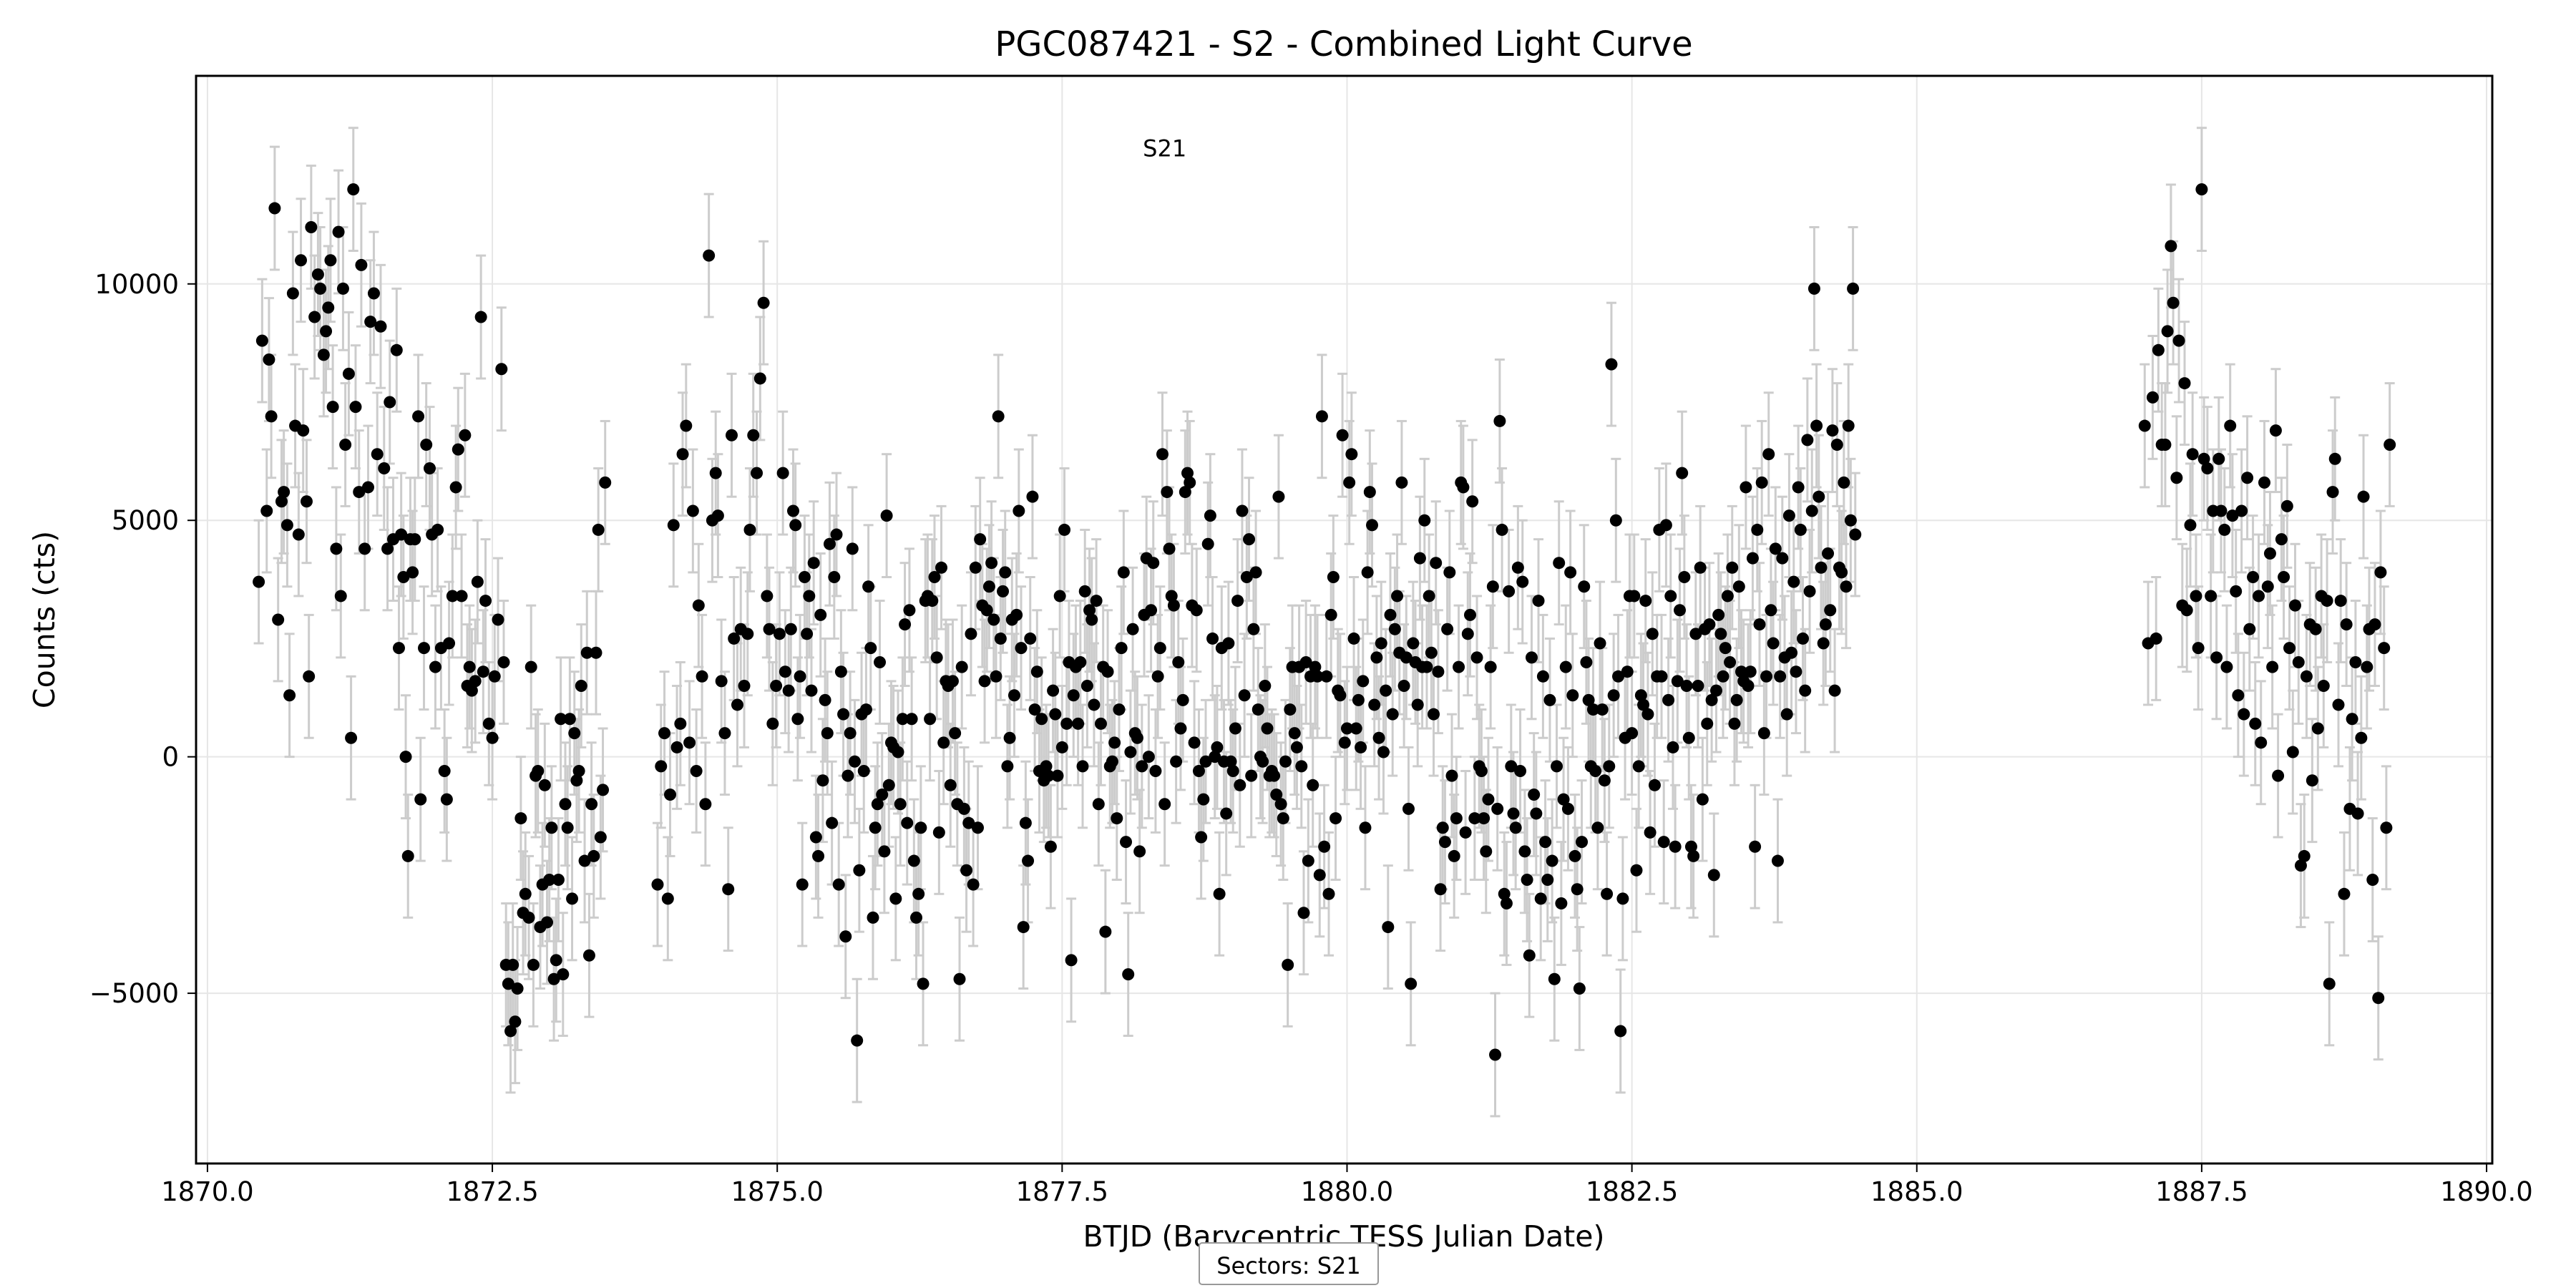  What do you see at coordinates (1916, 1191) in the screenshot?
I see `x-tick-label: 1885.0` at bounding box center [1916, 1191].